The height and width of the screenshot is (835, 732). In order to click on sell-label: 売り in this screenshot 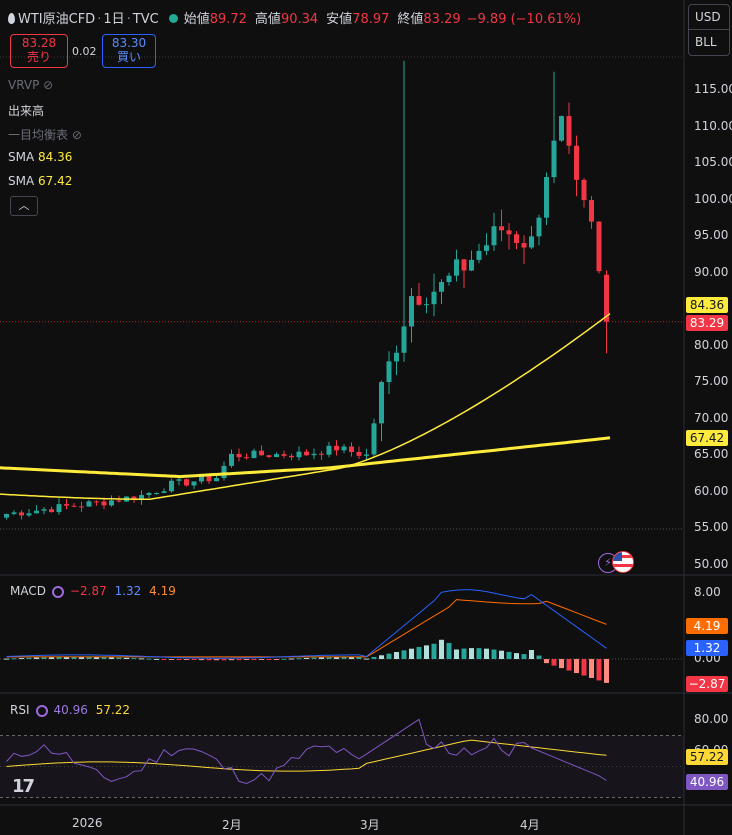, I will do `click(38, 57)`.